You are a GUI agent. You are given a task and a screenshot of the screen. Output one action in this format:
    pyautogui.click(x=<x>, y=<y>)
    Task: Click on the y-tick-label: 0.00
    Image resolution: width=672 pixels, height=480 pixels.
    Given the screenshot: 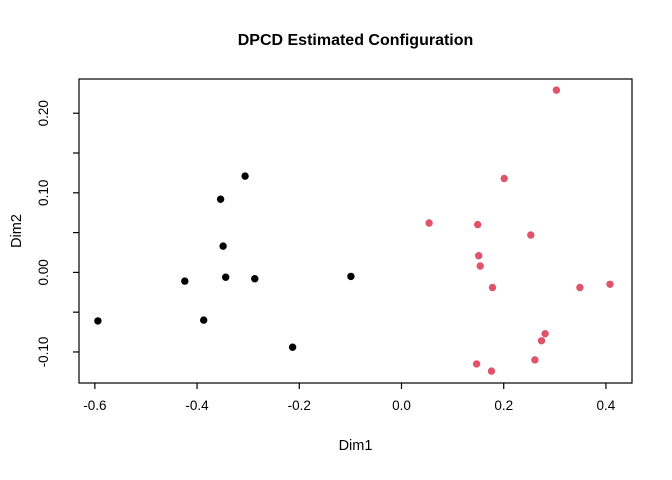 What is the action you would take?
    pyautogui.click(x=43, y=272)
    